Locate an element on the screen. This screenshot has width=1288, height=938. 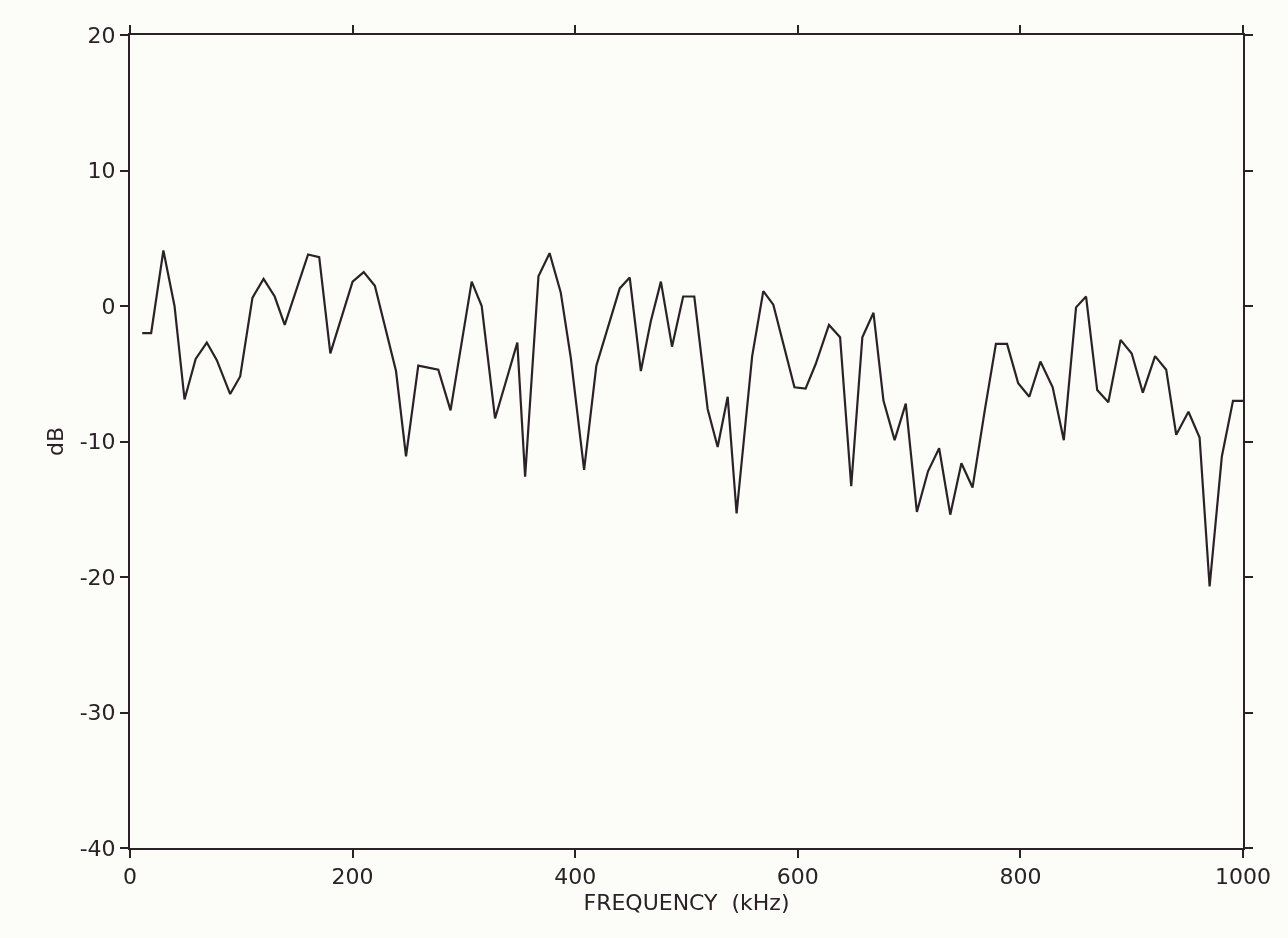
x-tick-label: 800 is located at coordinates (1020, 877).